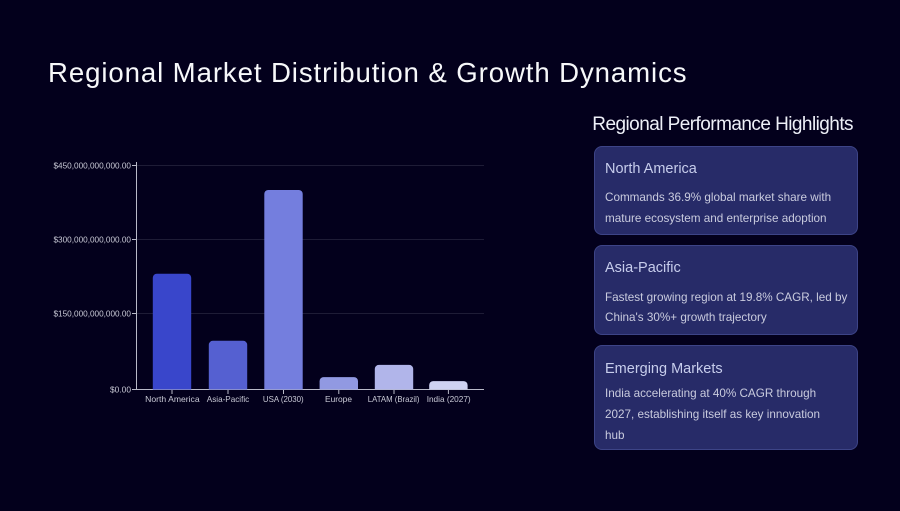 The width and height of the screenshot is (900, 511). Describe the element at coordinates (283, 399) in the screenshot. I see `svg-text: USA (2030)` at that location.